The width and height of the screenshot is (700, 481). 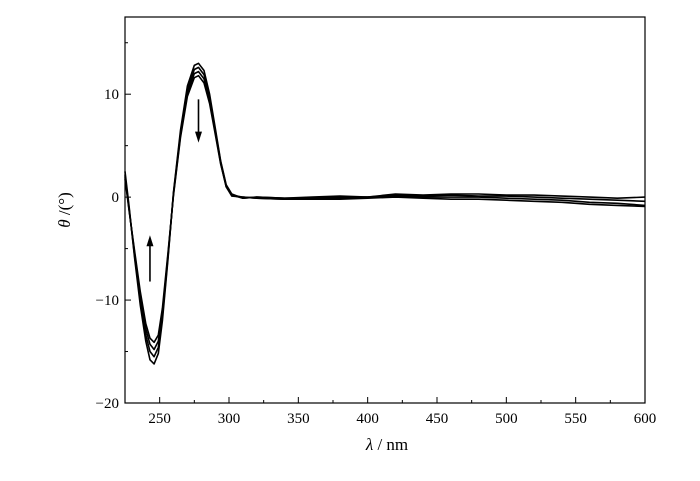 I want to click on y-axis-title: θ /(°), so click(x=64, y=209).